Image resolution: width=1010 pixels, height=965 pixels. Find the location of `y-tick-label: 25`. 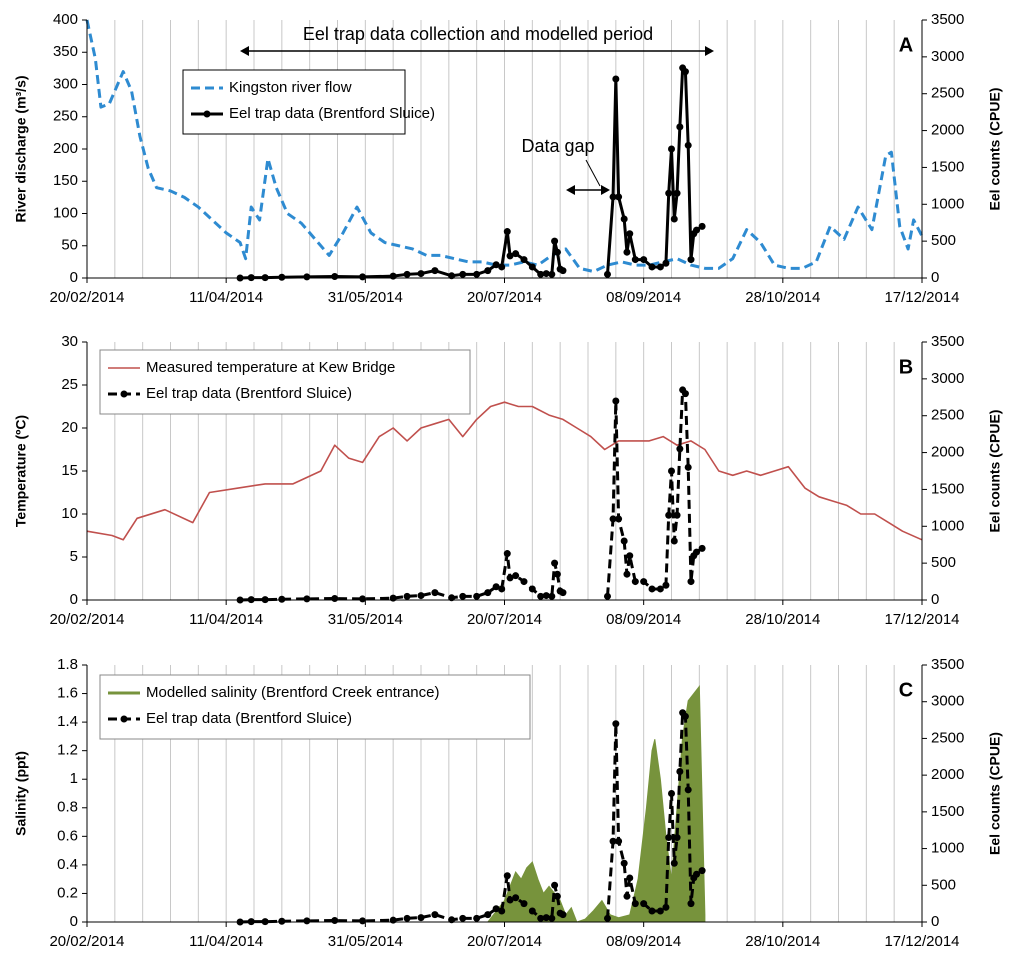

y-tick-label: 25 is located at coordinates (69, 384).